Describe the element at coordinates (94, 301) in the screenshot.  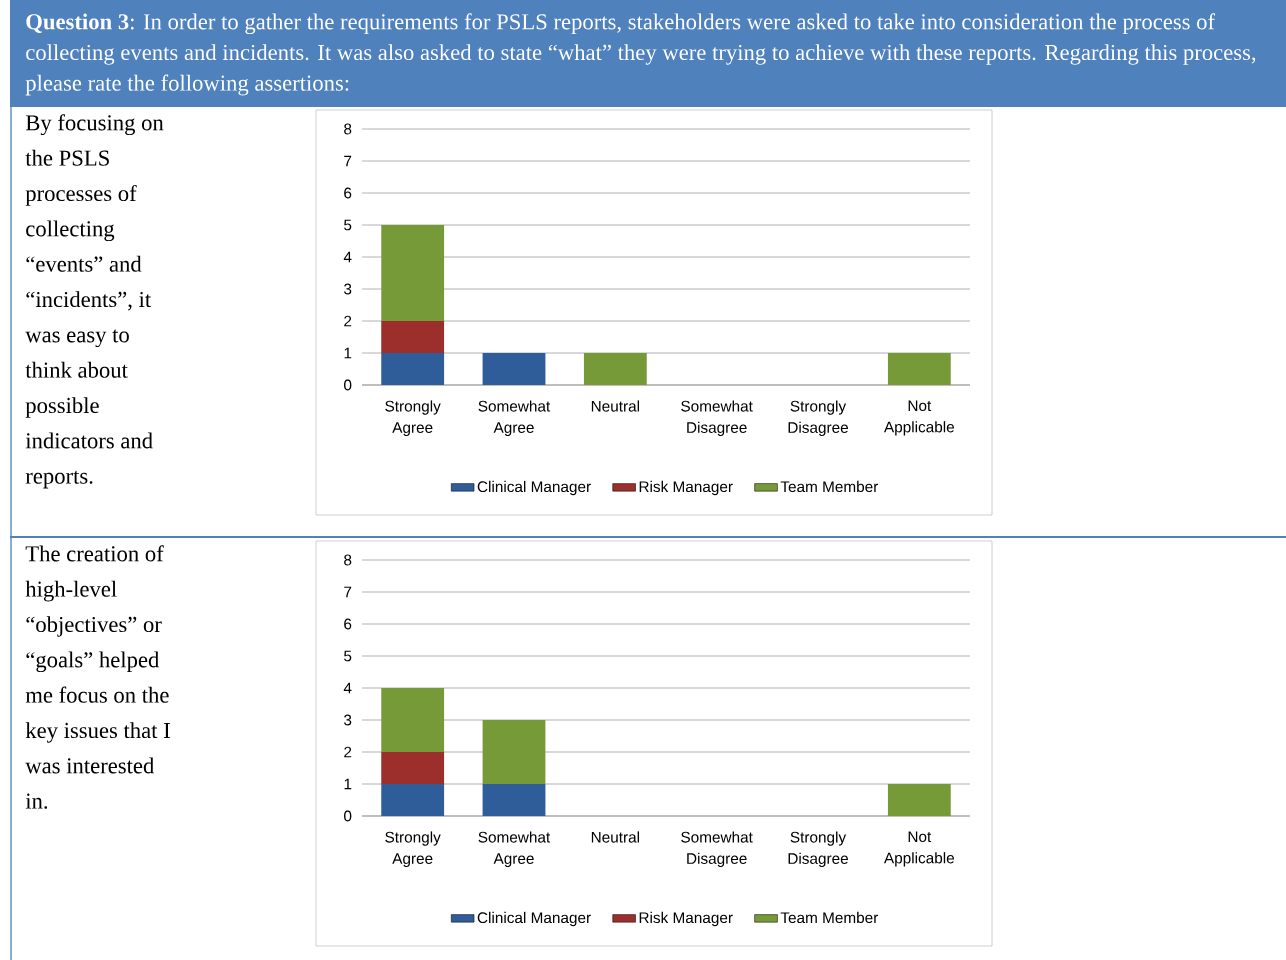
I see `text: By focusing on the PSLS processes of collecting “events” and “incidents”, it was easy to think about possible indicators and reports.` at that location.